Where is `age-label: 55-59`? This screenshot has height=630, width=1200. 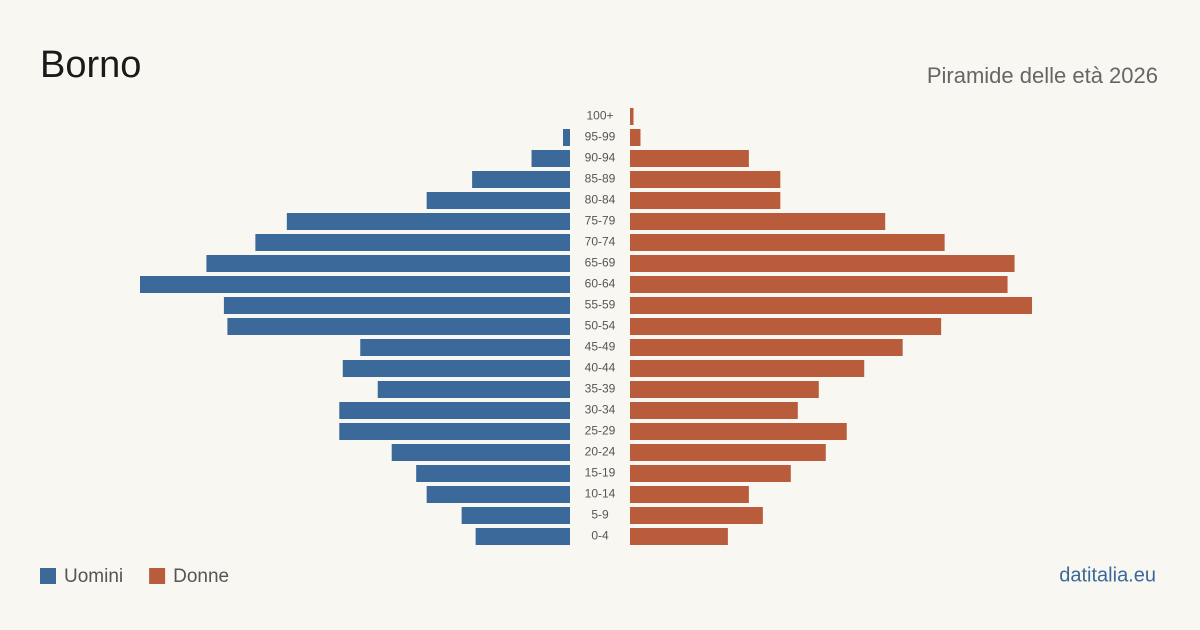
age-label: 55-59 is located at coordinates (600, 305).